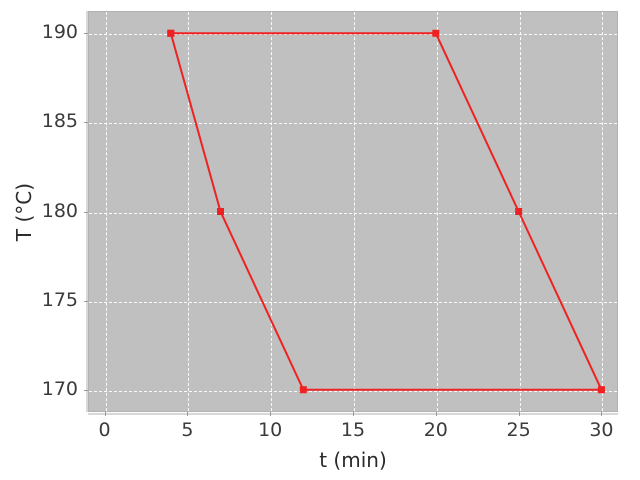 This screenshot has height=480, width=640. Describe the element at coordinates (59, 210) in the screenshot. I see `y-tick-label: 180` at that location.